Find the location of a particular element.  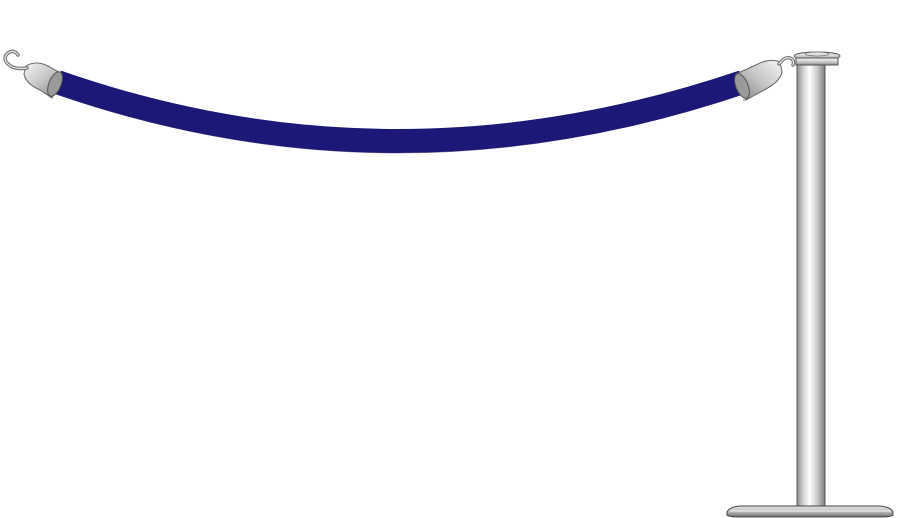

left-hook-icon is located at coordinates (16, 60).